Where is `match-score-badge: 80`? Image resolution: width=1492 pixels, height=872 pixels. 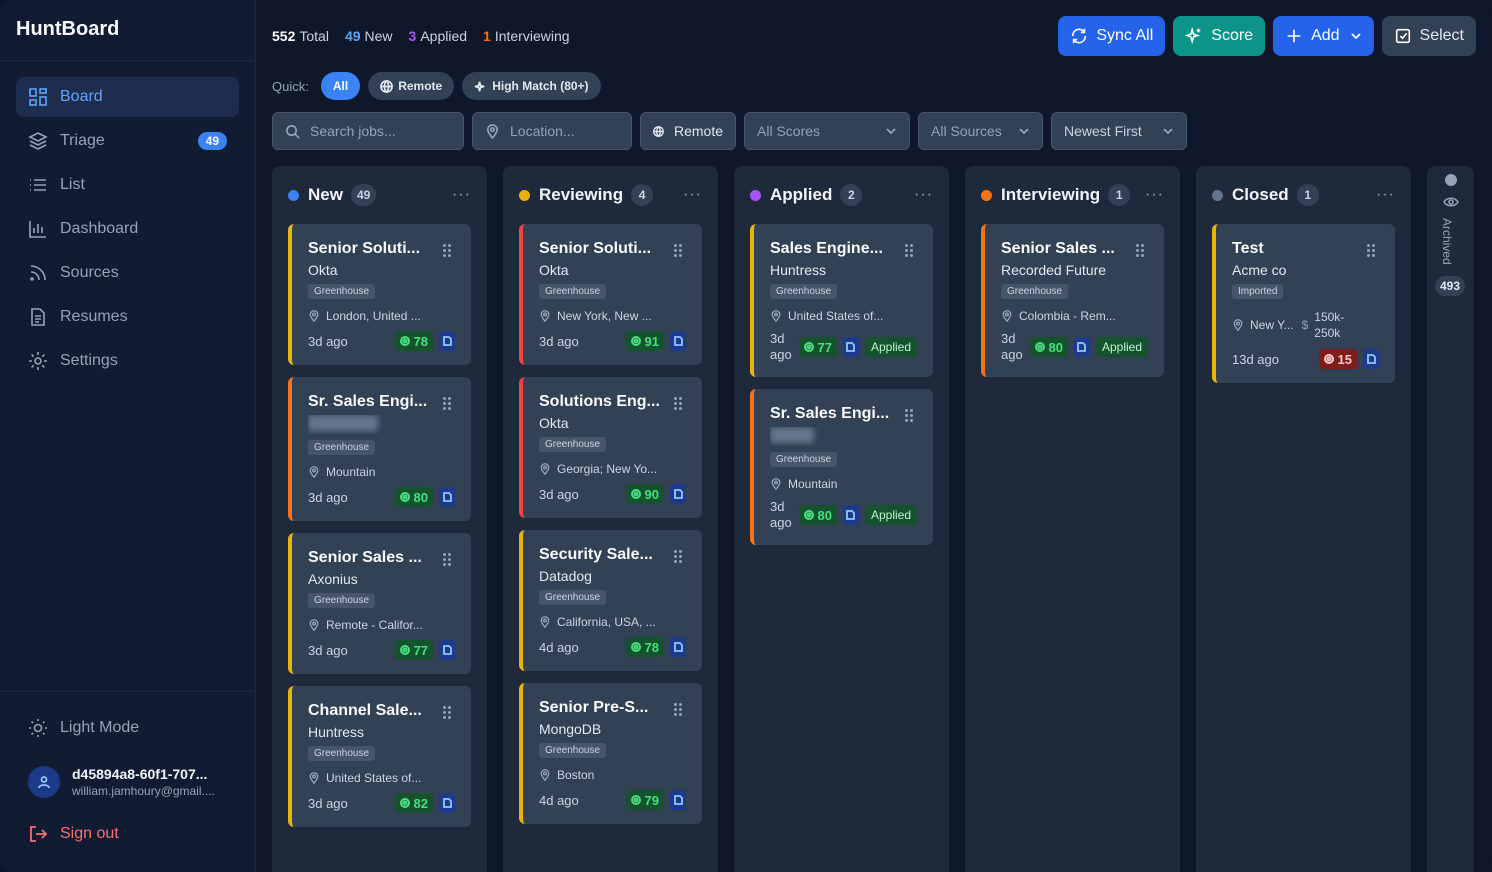
match-score-badge: 80 is located at coordinates (817, 515).